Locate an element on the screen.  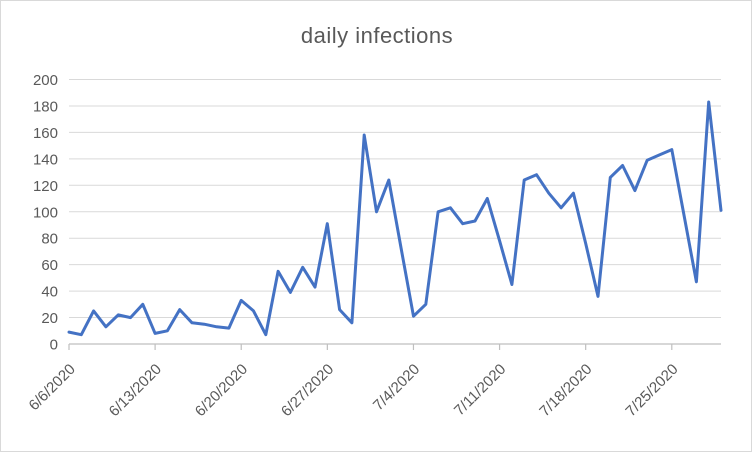
x-axis-tick-label: 6/27/2020 is located at coordinates (307, 390).